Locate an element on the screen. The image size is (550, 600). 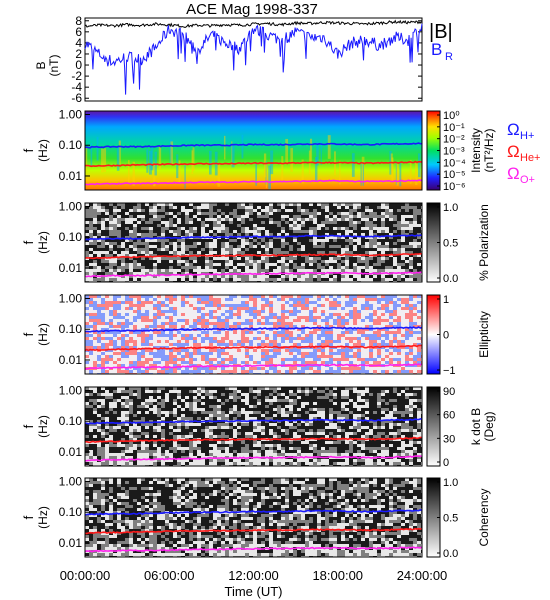
colorbar-tick-label: 1 is located at coordinates (446, 300).